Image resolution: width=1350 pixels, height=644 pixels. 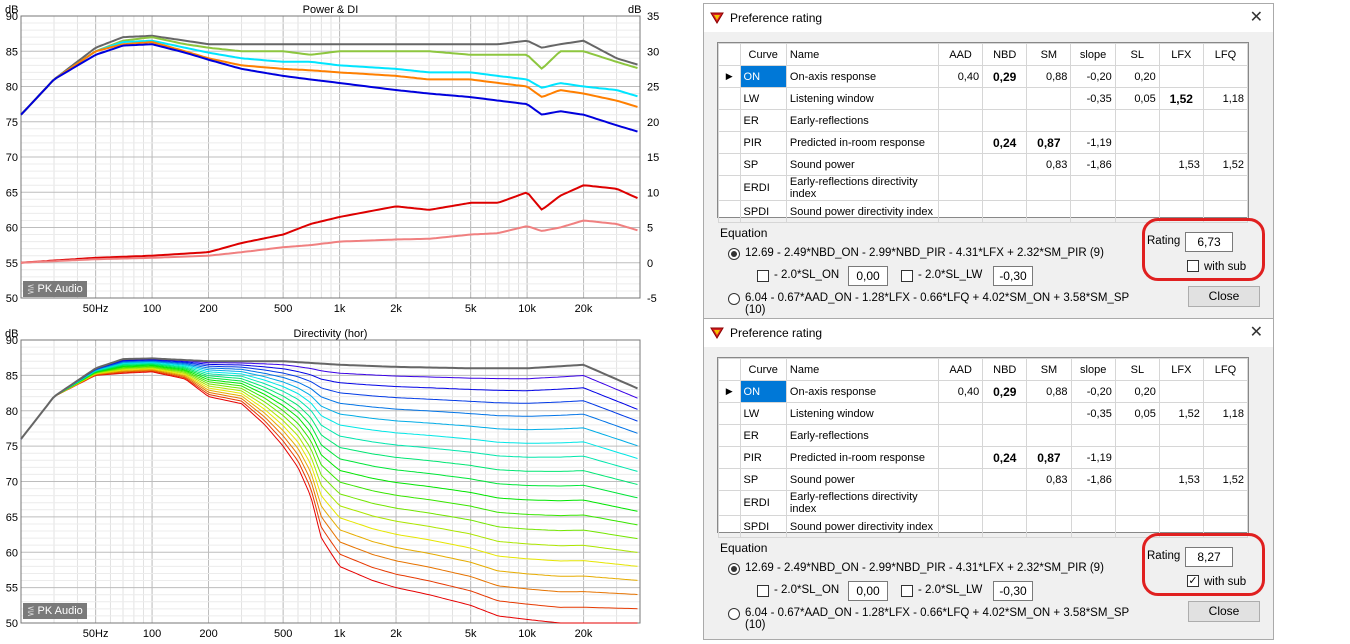 I want to click on cell-lfq: 1,52, so click(x=1225, y=164).